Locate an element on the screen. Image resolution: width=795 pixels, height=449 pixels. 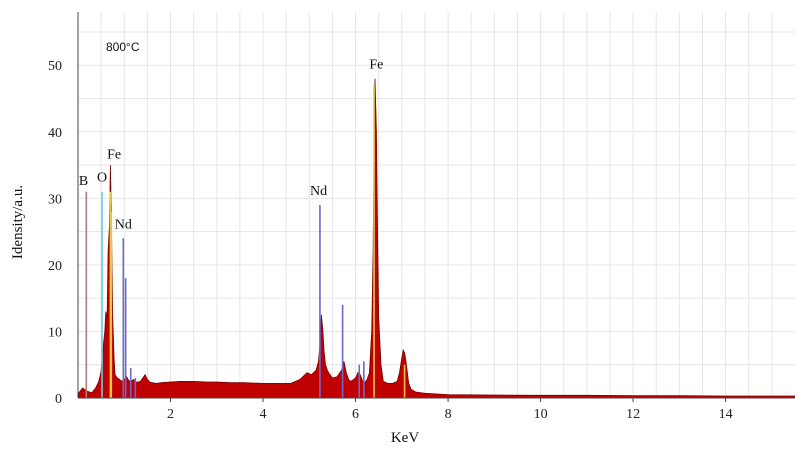
y-tick-label: 50 is located at coordinates (55, 66).